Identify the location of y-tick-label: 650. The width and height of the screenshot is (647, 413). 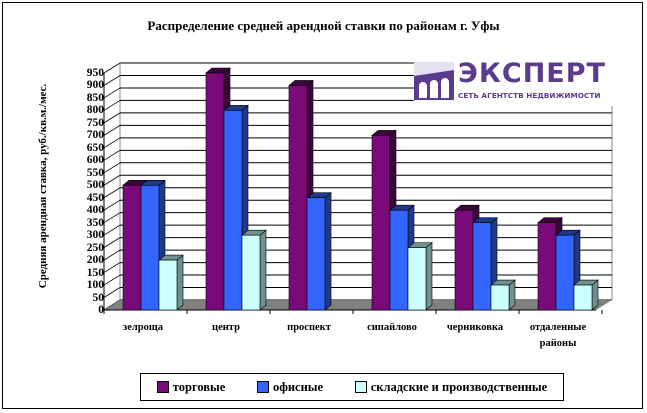
(95, 147).